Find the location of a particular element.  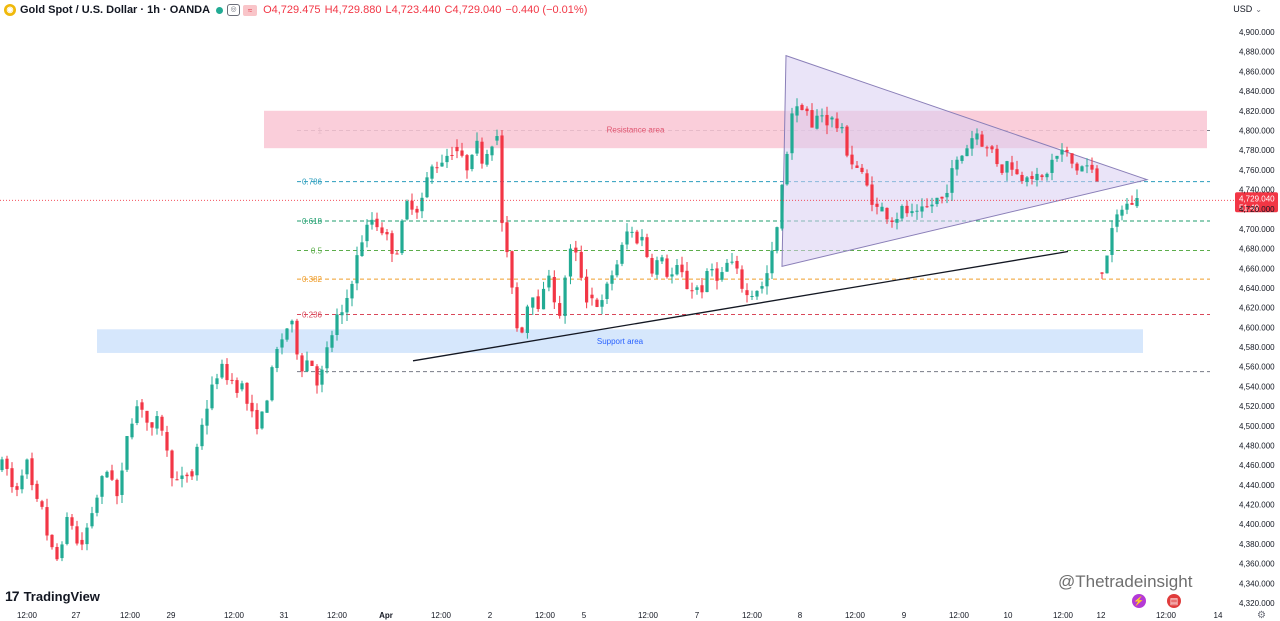

tradingview-logo: 17 TradingView is located at coordinates (52, 596).